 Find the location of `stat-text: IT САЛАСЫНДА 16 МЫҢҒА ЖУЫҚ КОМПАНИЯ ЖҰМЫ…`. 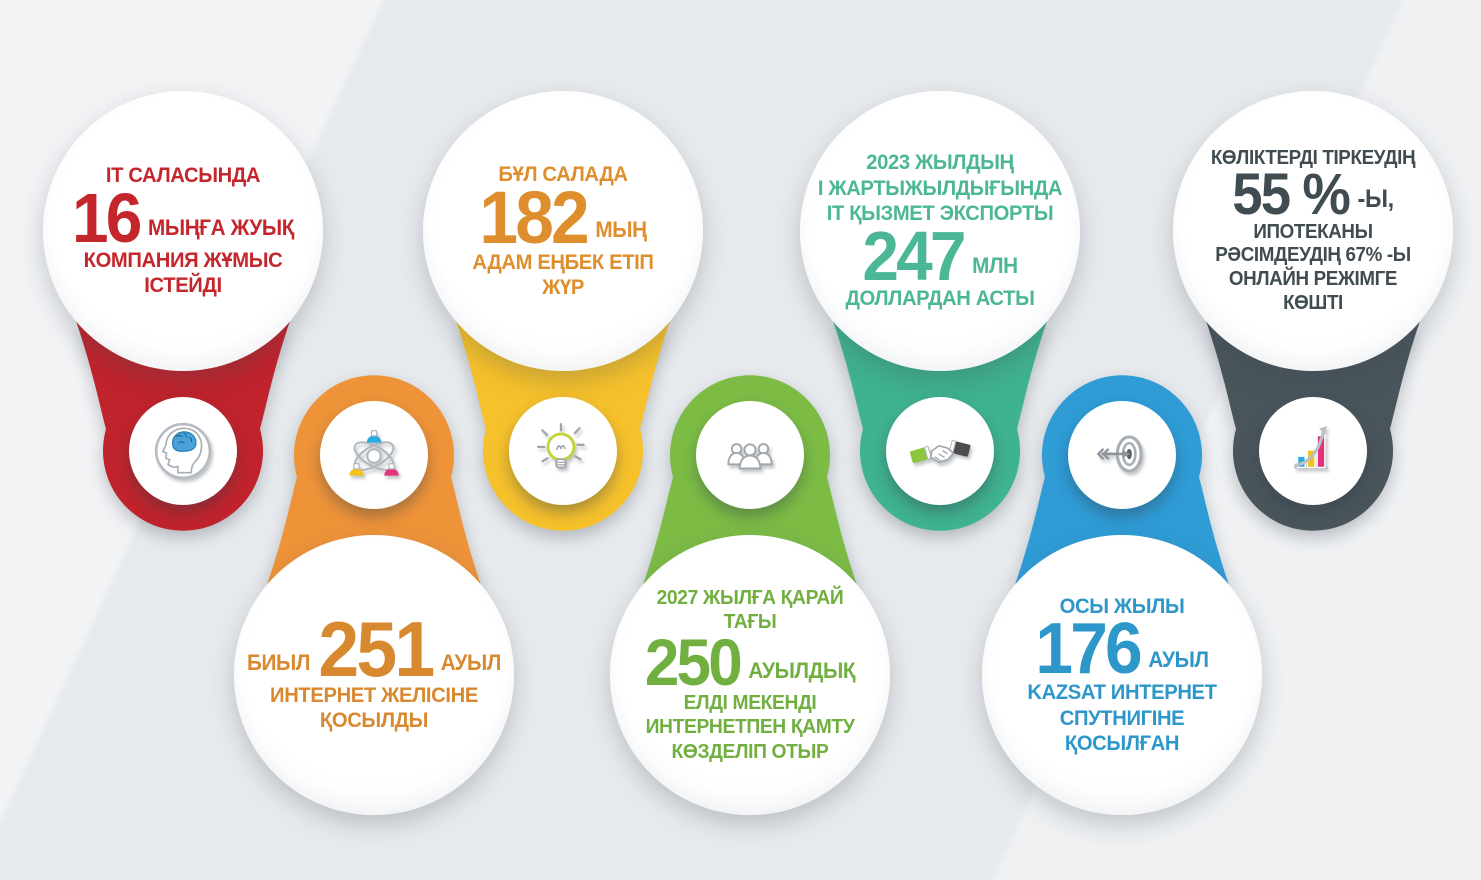

stat-text: IT САЛАСЫНДА 16 МЫҢҒА ЖУЫҚ КОМПАНИЯ ЖҰМЫ… is located at coordinates (182, 231).